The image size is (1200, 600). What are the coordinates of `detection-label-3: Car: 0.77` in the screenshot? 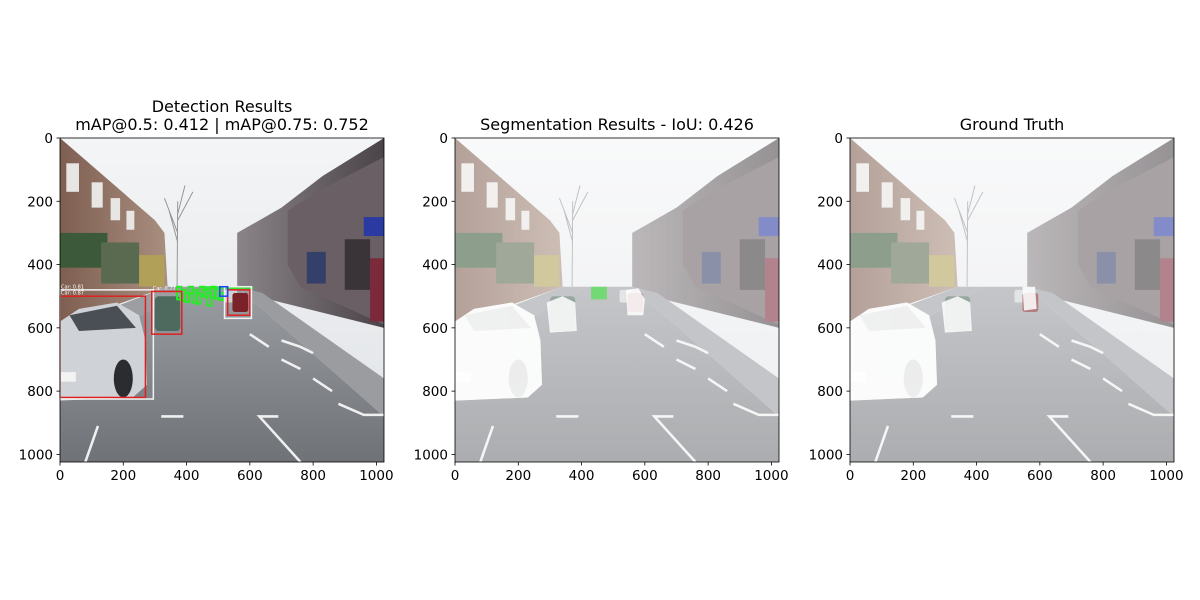 It's located at (164, 289).